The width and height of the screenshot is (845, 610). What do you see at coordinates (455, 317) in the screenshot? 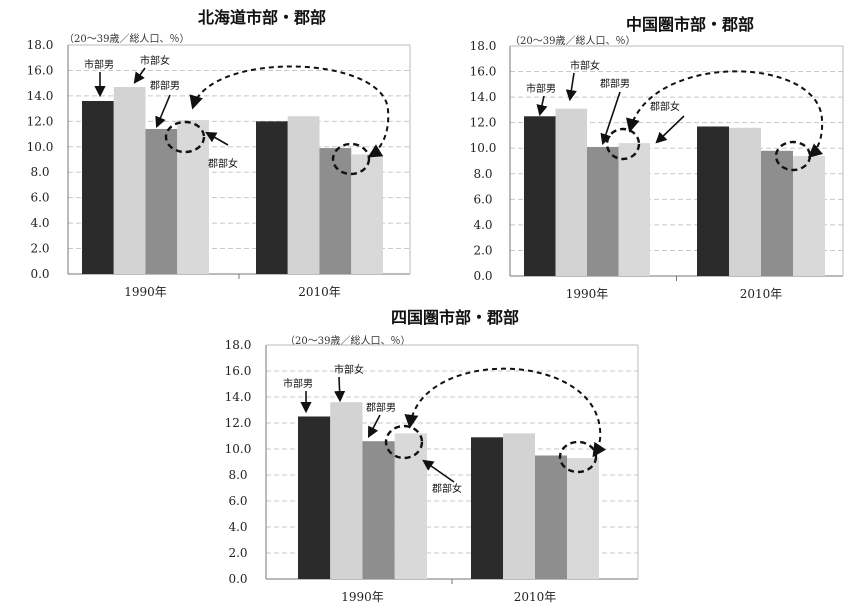
I see `chart-title: 四国圏市部・郡部` at bounding box center [455, 317].